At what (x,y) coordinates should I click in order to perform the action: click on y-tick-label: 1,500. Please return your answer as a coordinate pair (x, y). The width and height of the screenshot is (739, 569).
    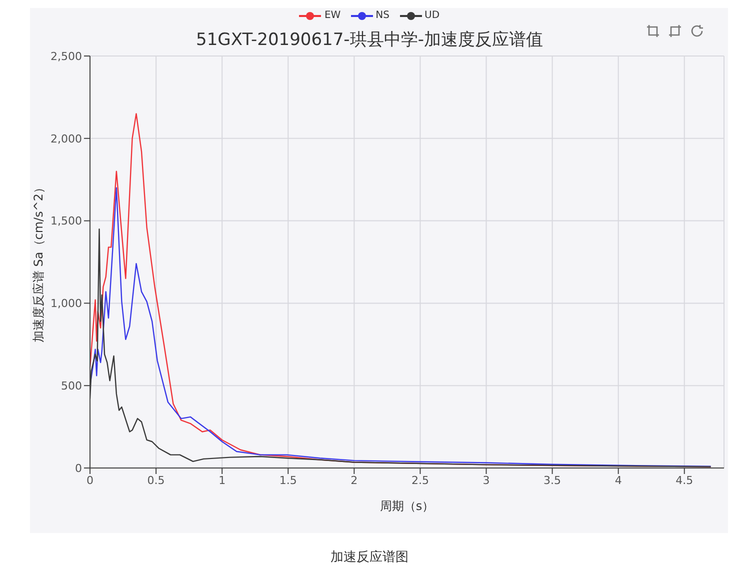
    Looking at the image, I should click on (66, 221).